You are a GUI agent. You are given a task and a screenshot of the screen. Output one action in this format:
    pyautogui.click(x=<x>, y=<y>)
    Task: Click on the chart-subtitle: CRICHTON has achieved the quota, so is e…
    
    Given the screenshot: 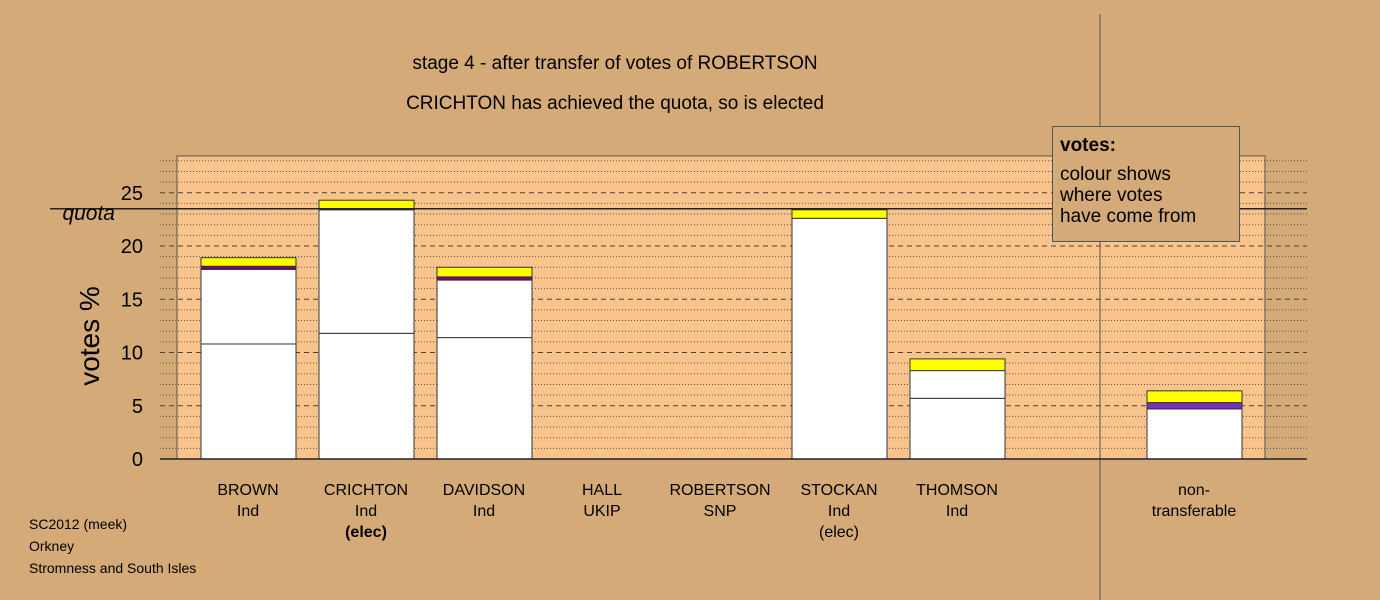 What is the action you would take?
    pyautogui.click(x=615, y=103)
    